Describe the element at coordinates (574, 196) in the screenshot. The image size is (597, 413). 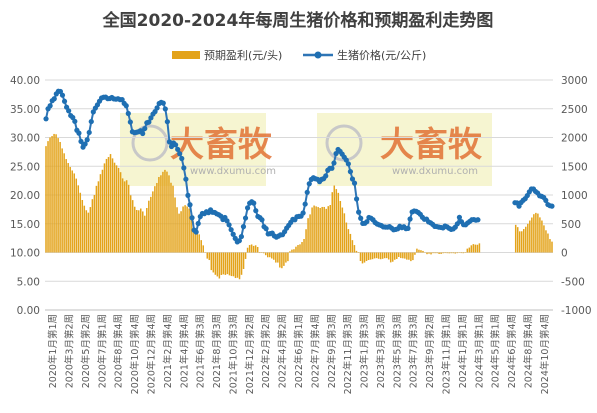
I see `right-axis-tick-label: 1000` at that location.